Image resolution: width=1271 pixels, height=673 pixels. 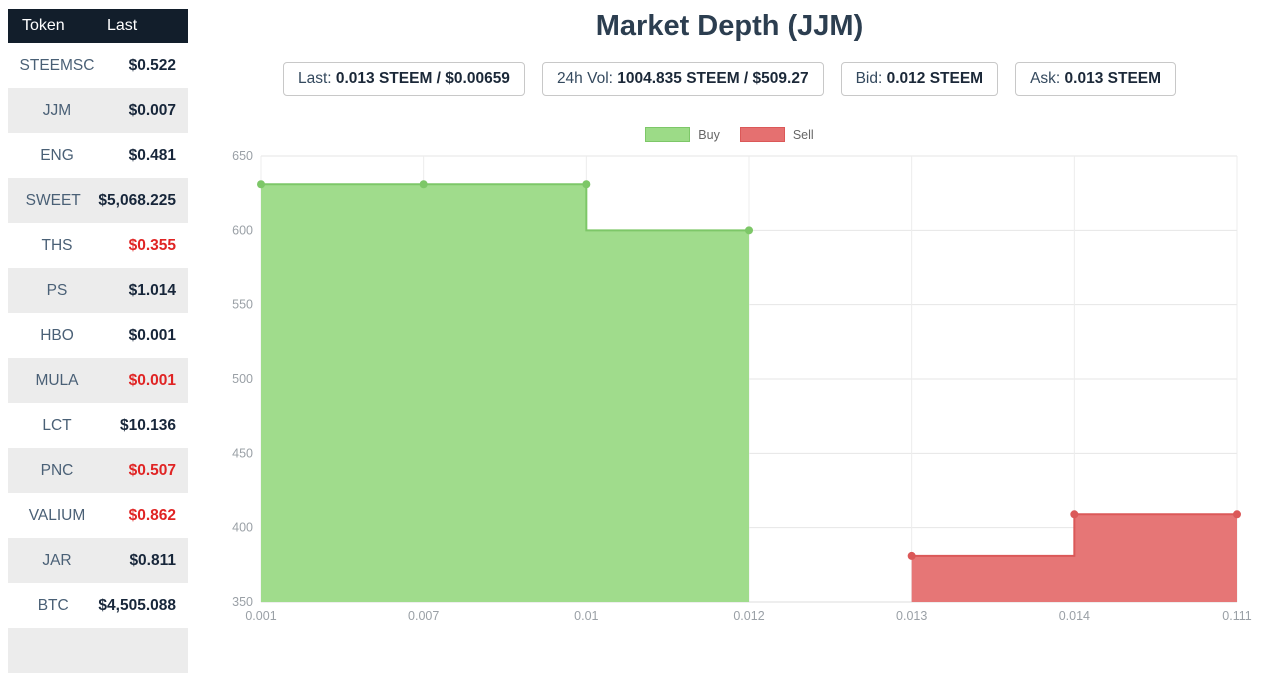 What do you see at coordinates (242, 528) in the screenshot?
I see `y-tick-label: 400` at bounding box center [242, 528].